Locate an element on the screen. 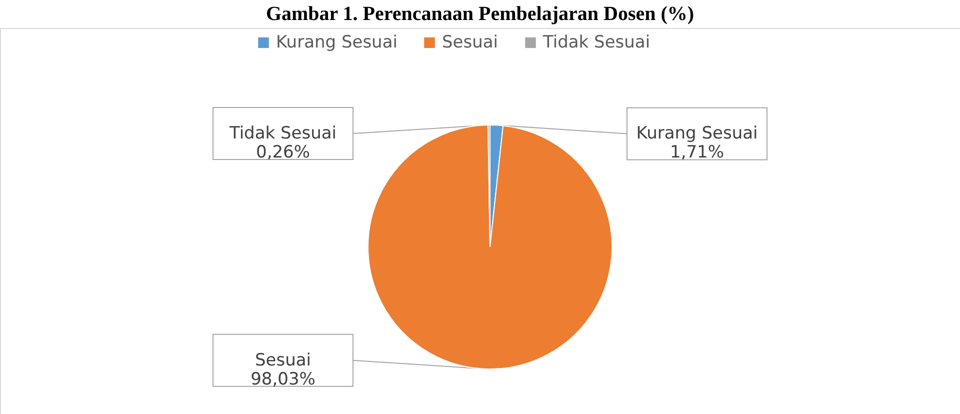  legend-label: Sesuai is located at coordinates (470, 42).